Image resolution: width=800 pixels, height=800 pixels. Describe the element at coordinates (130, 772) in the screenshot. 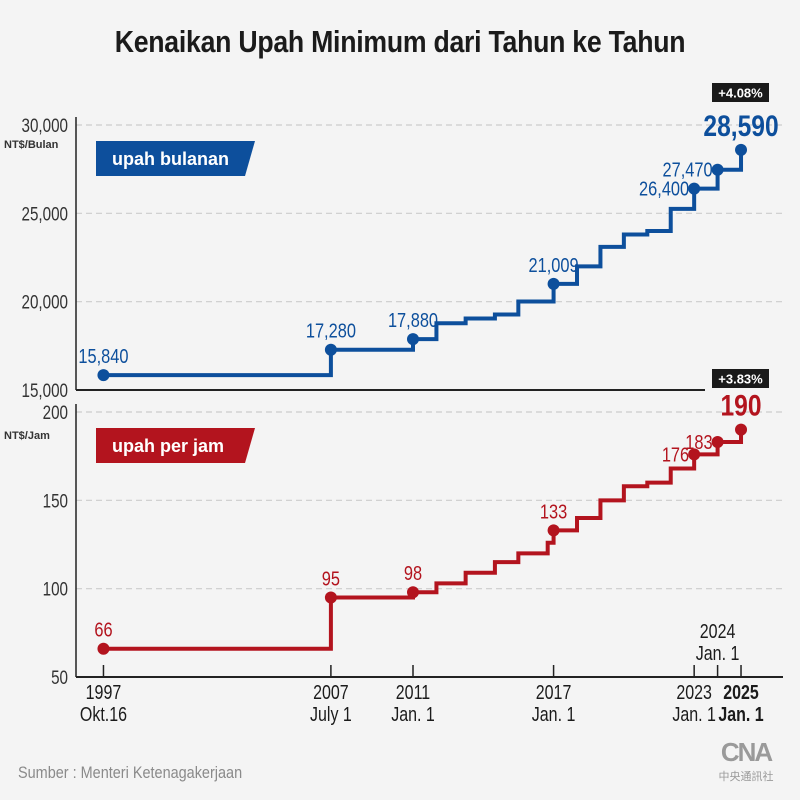

I see `source-note: Sumber : Menteri Ketenagakerjaan` at that location.